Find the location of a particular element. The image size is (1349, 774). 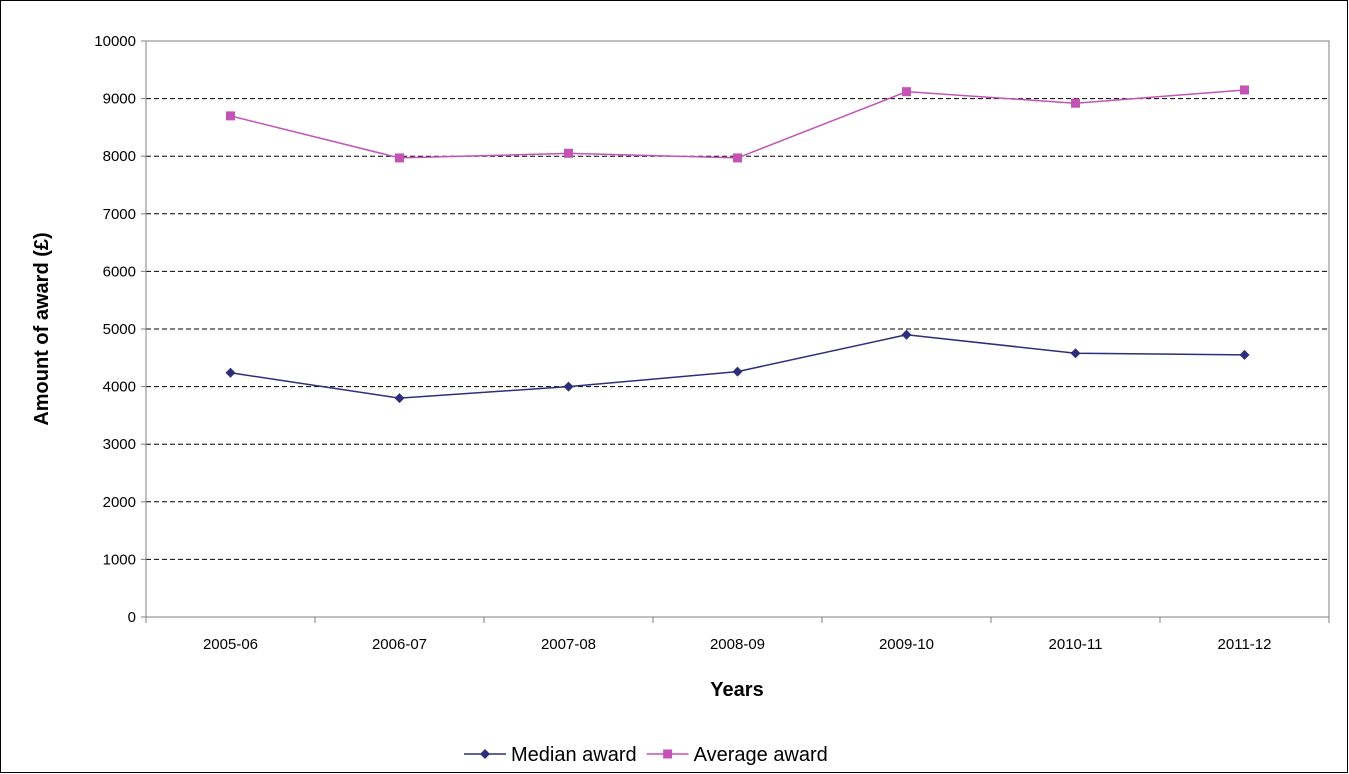

legend-label: Median award is located at coordinates (574, 755).